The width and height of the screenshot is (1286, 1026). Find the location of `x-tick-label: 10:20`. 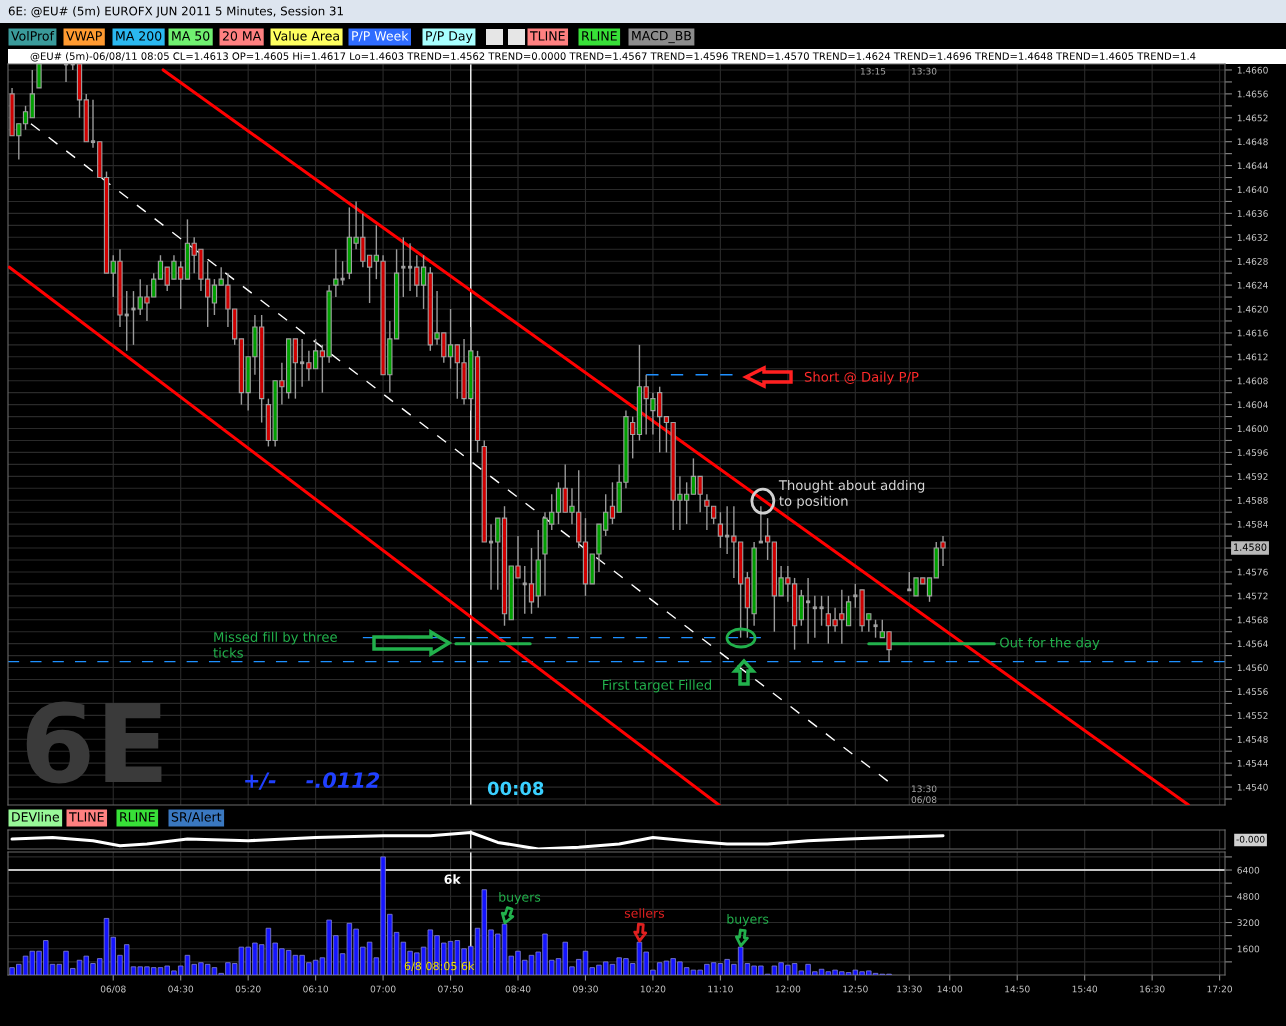

x-tick-label: 10:20 is located at coordinates (653, 989).